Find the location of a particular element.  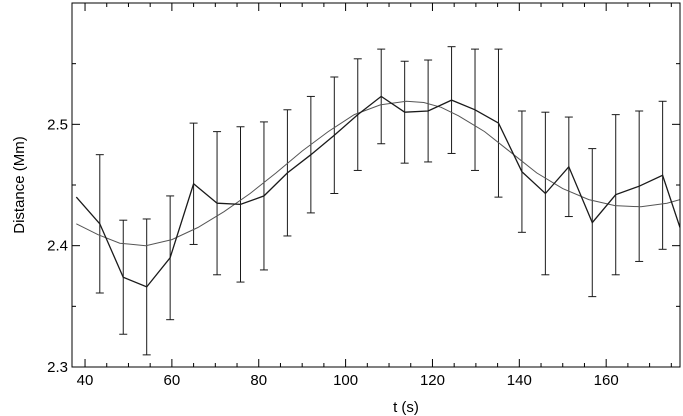

x-tick-label: 120 is located at coordinates (432, 380).